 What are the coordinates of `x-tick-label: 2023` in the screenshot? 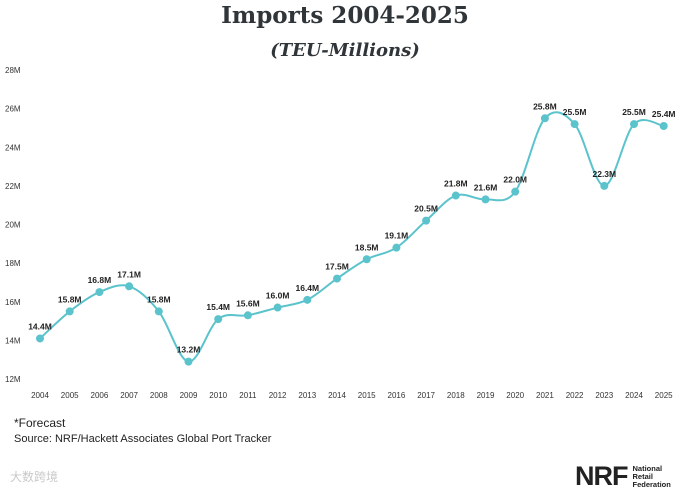 It's located at (604, 395).